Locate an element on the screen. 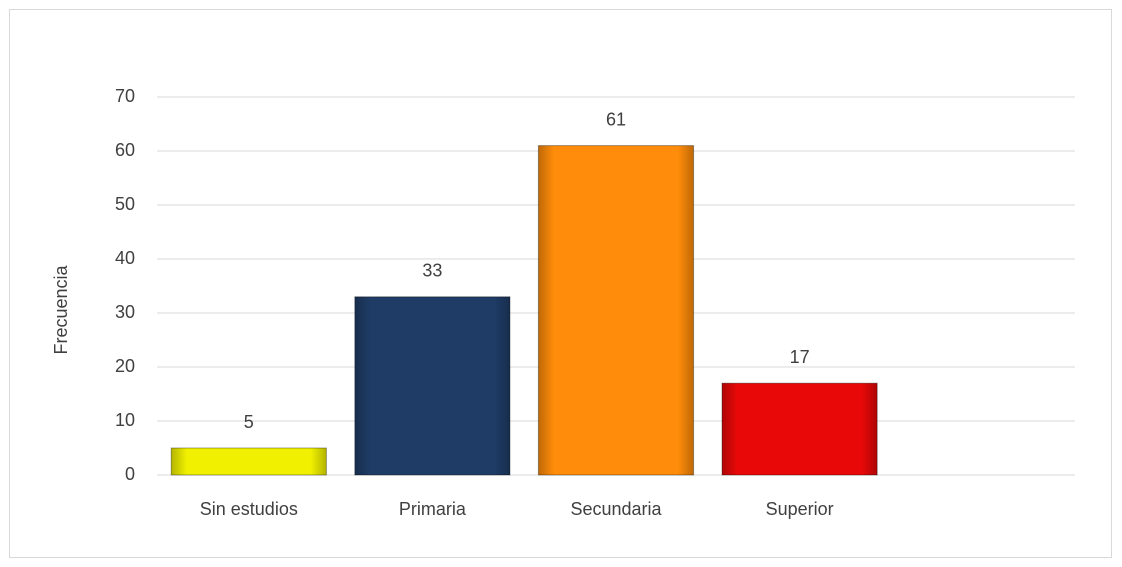 Image resolution: width=1122 pixels, height=567 pixels. y-tick-label: 70 is located at coordinates (125, 96).